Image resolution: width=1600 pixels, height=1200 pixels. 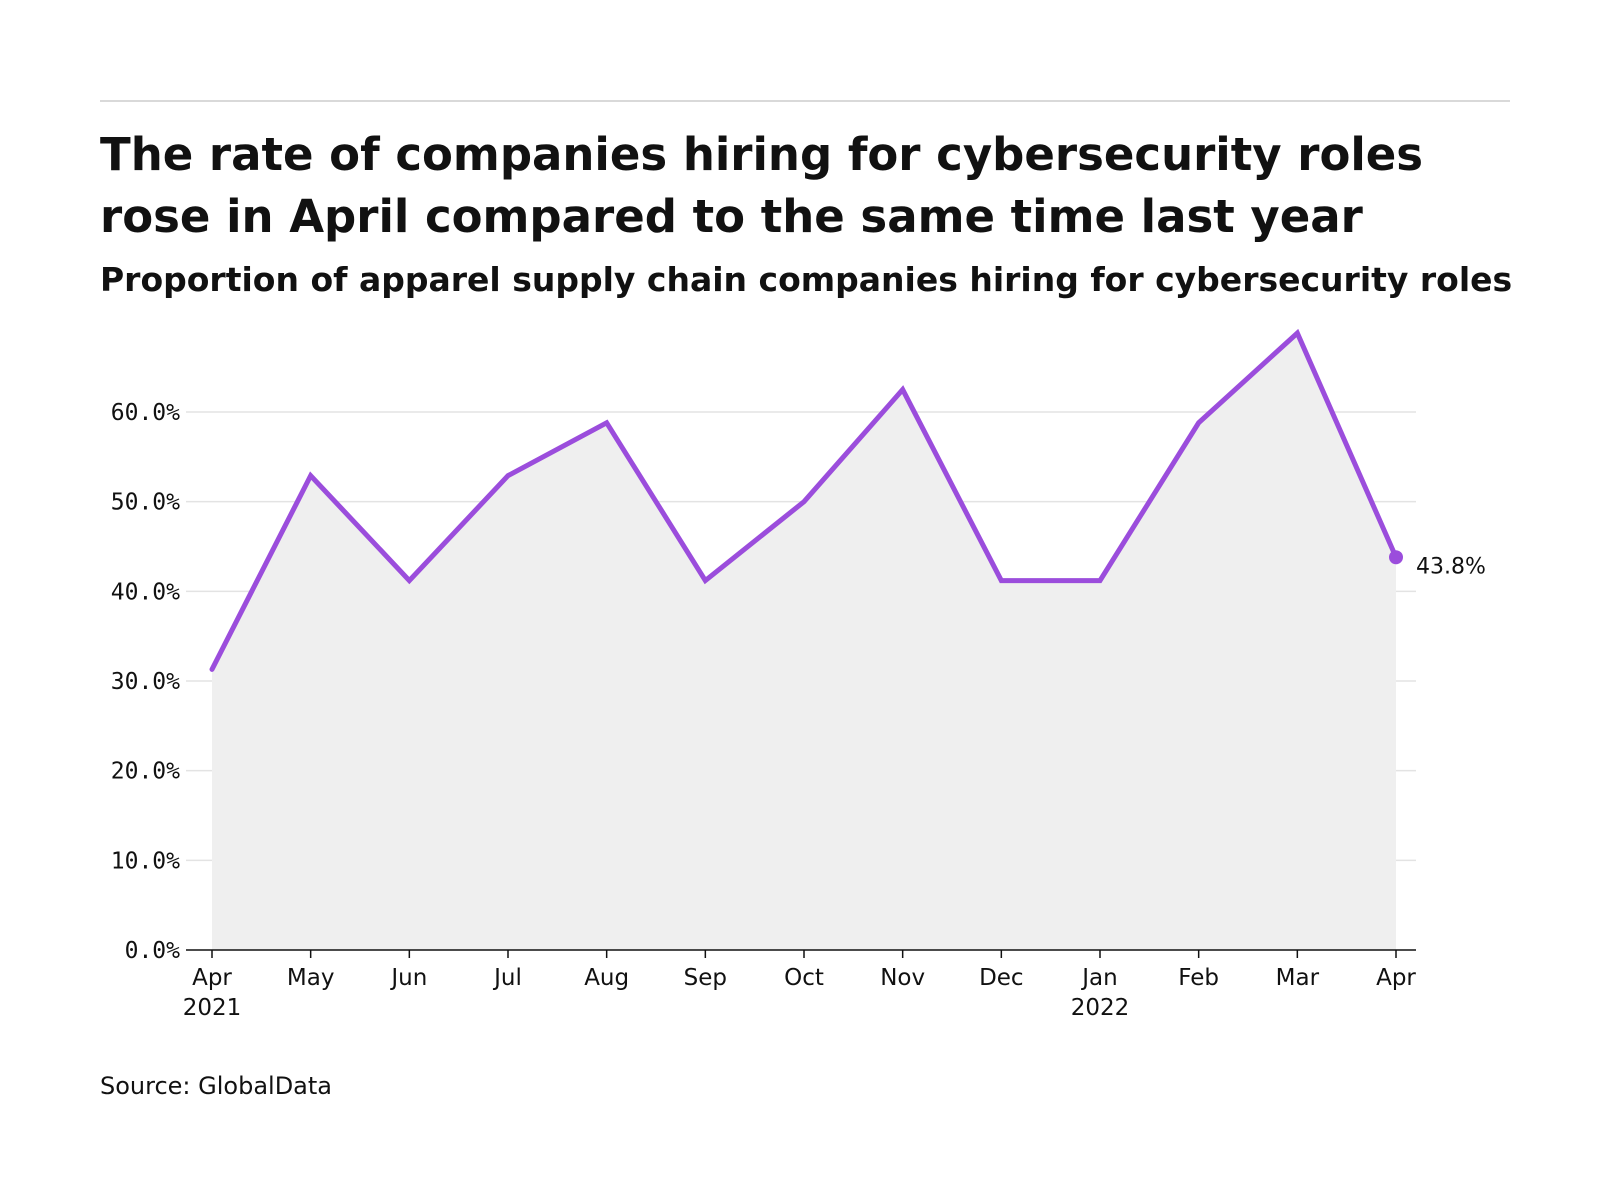 I want to click on y-tick-label: 40.0%, so click(x=145, y=592).